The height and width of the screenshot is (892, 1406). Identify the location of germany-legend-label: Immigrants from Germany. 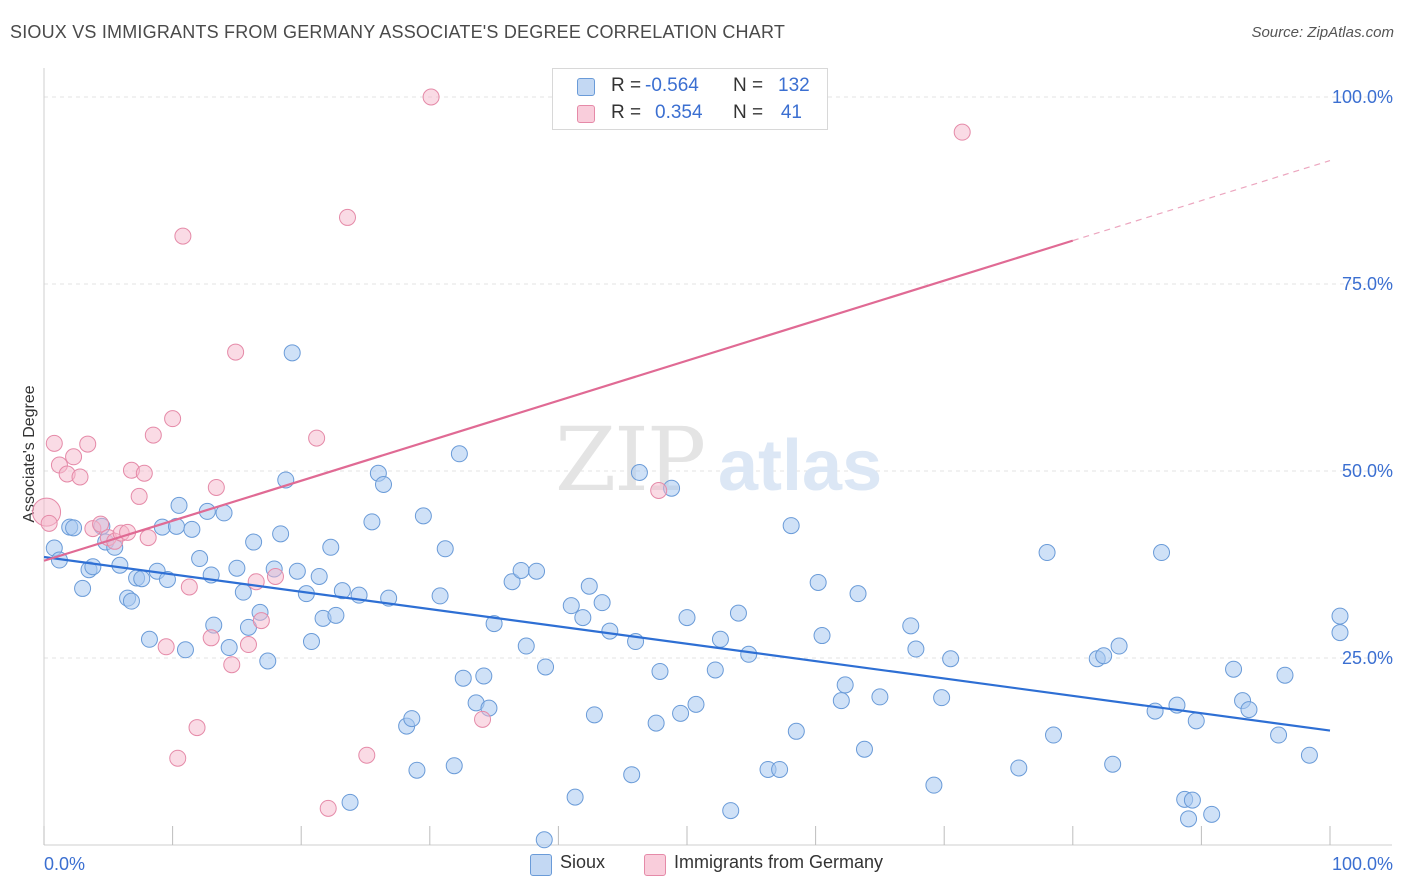
(779, 862).